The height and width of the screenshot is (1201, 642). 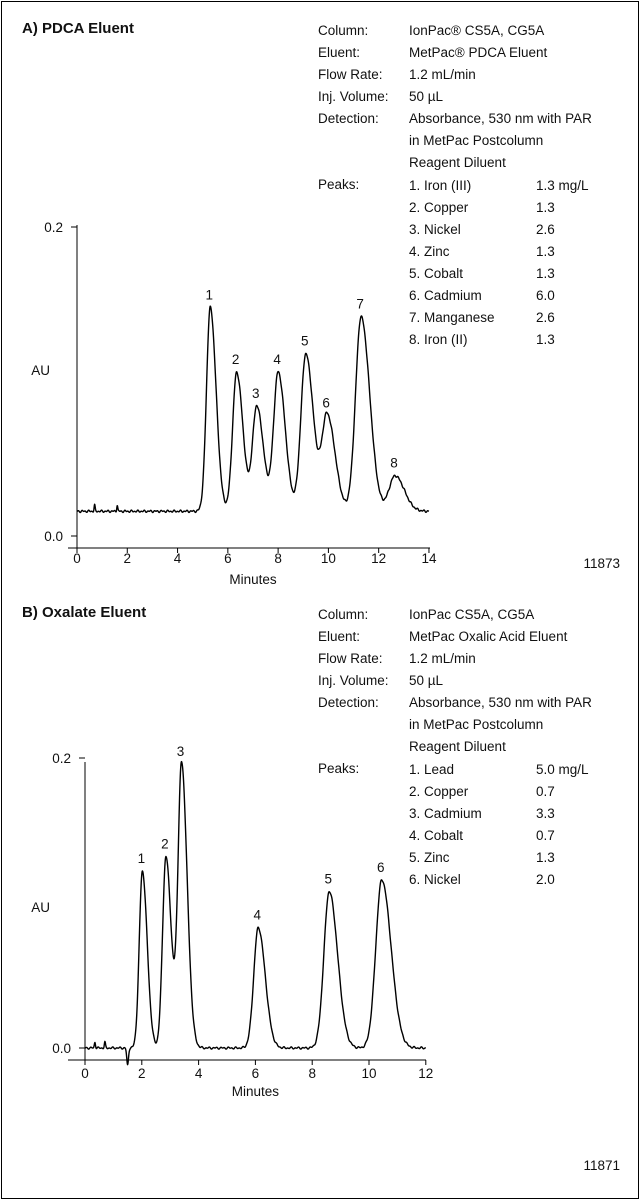 What do you see at coordinates (499, 318) in the screenshot?
I see `peak-table-row: 7. Manganese 2.6` at bounding box center [499, 318].